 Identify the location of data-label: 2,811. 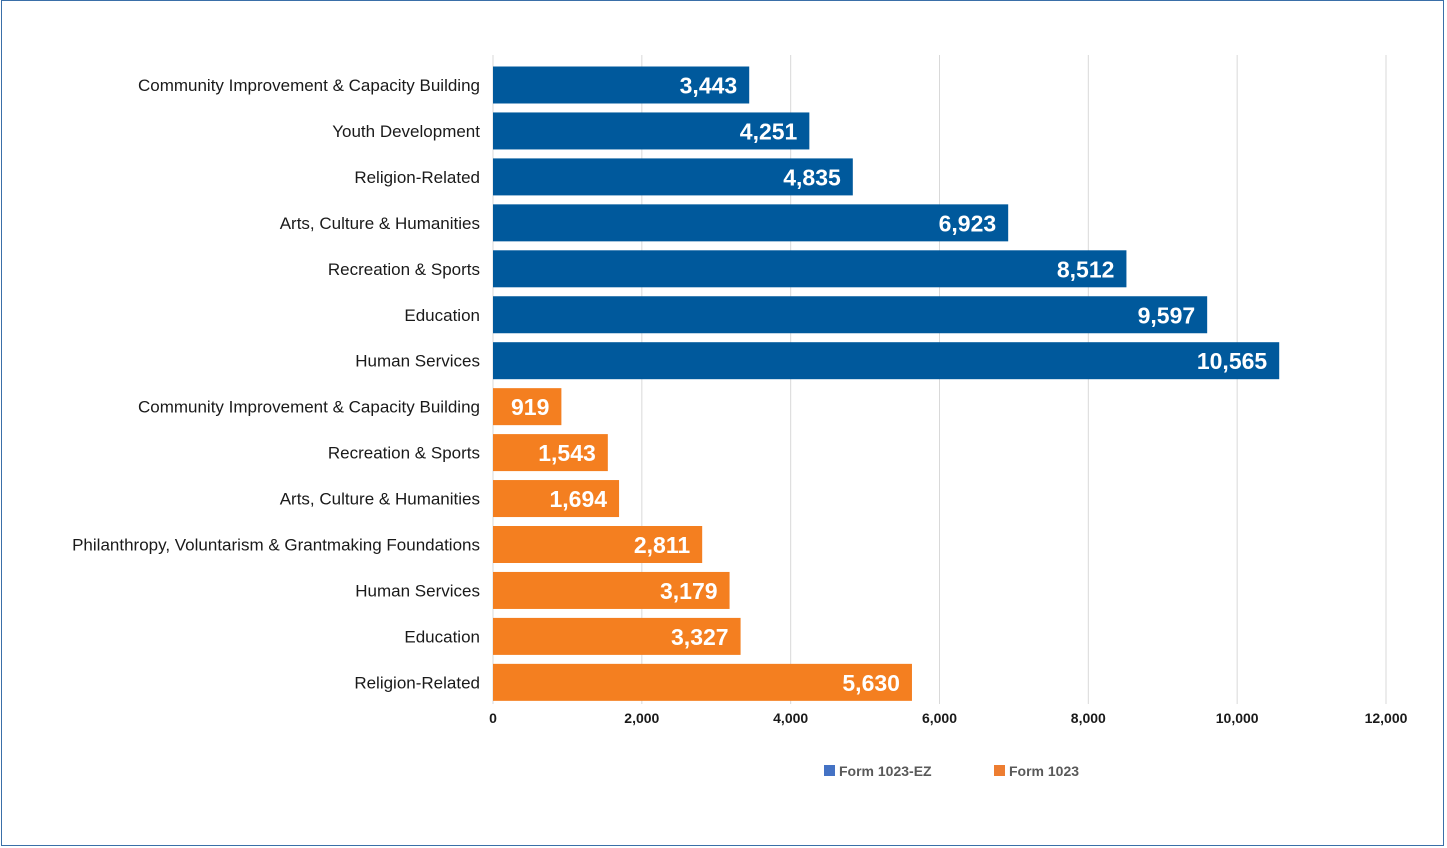
(662, 545).